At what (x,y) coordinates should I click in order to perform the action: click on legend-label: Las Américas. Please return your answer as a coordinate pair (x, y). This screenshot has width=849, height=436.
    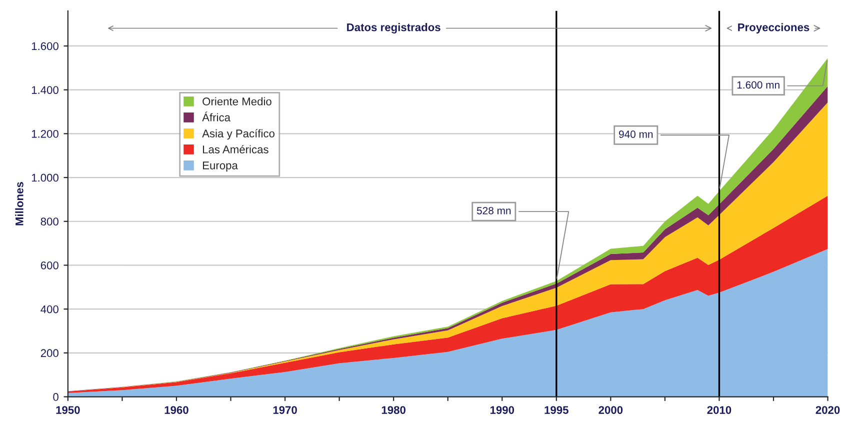
    Looking at the image, I should click on (235, 149).